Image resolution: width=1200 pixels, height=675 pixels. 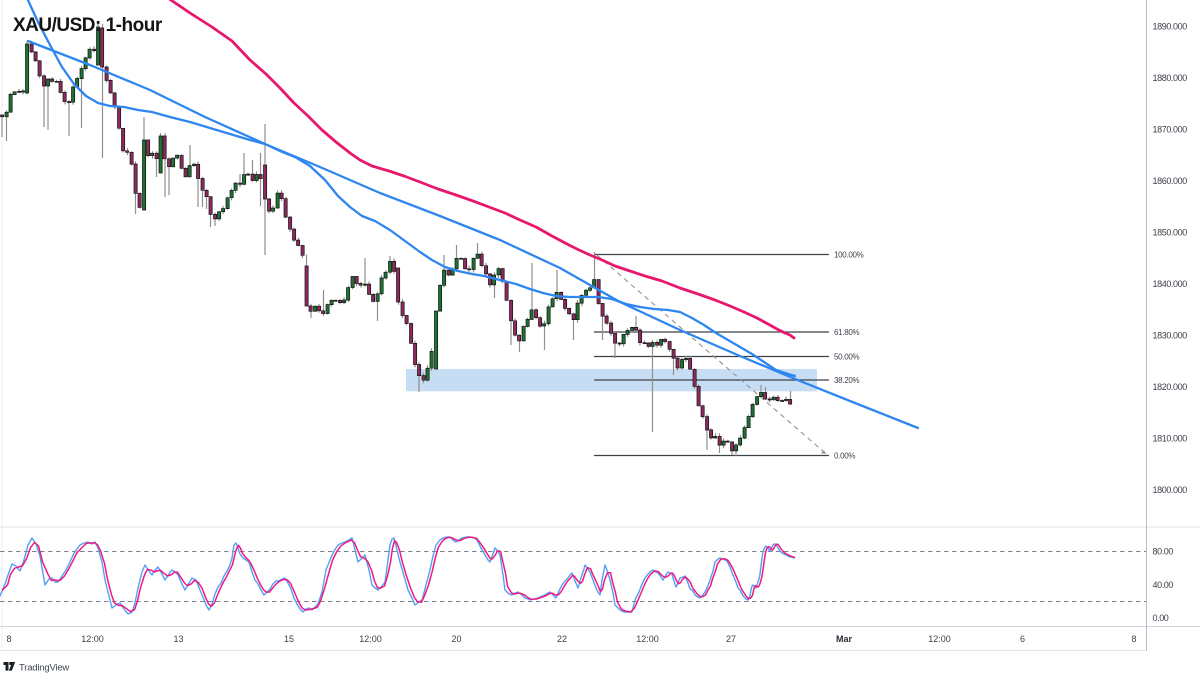 I want to click on svg-text: 1820.000, so click(x=1170, y=387).